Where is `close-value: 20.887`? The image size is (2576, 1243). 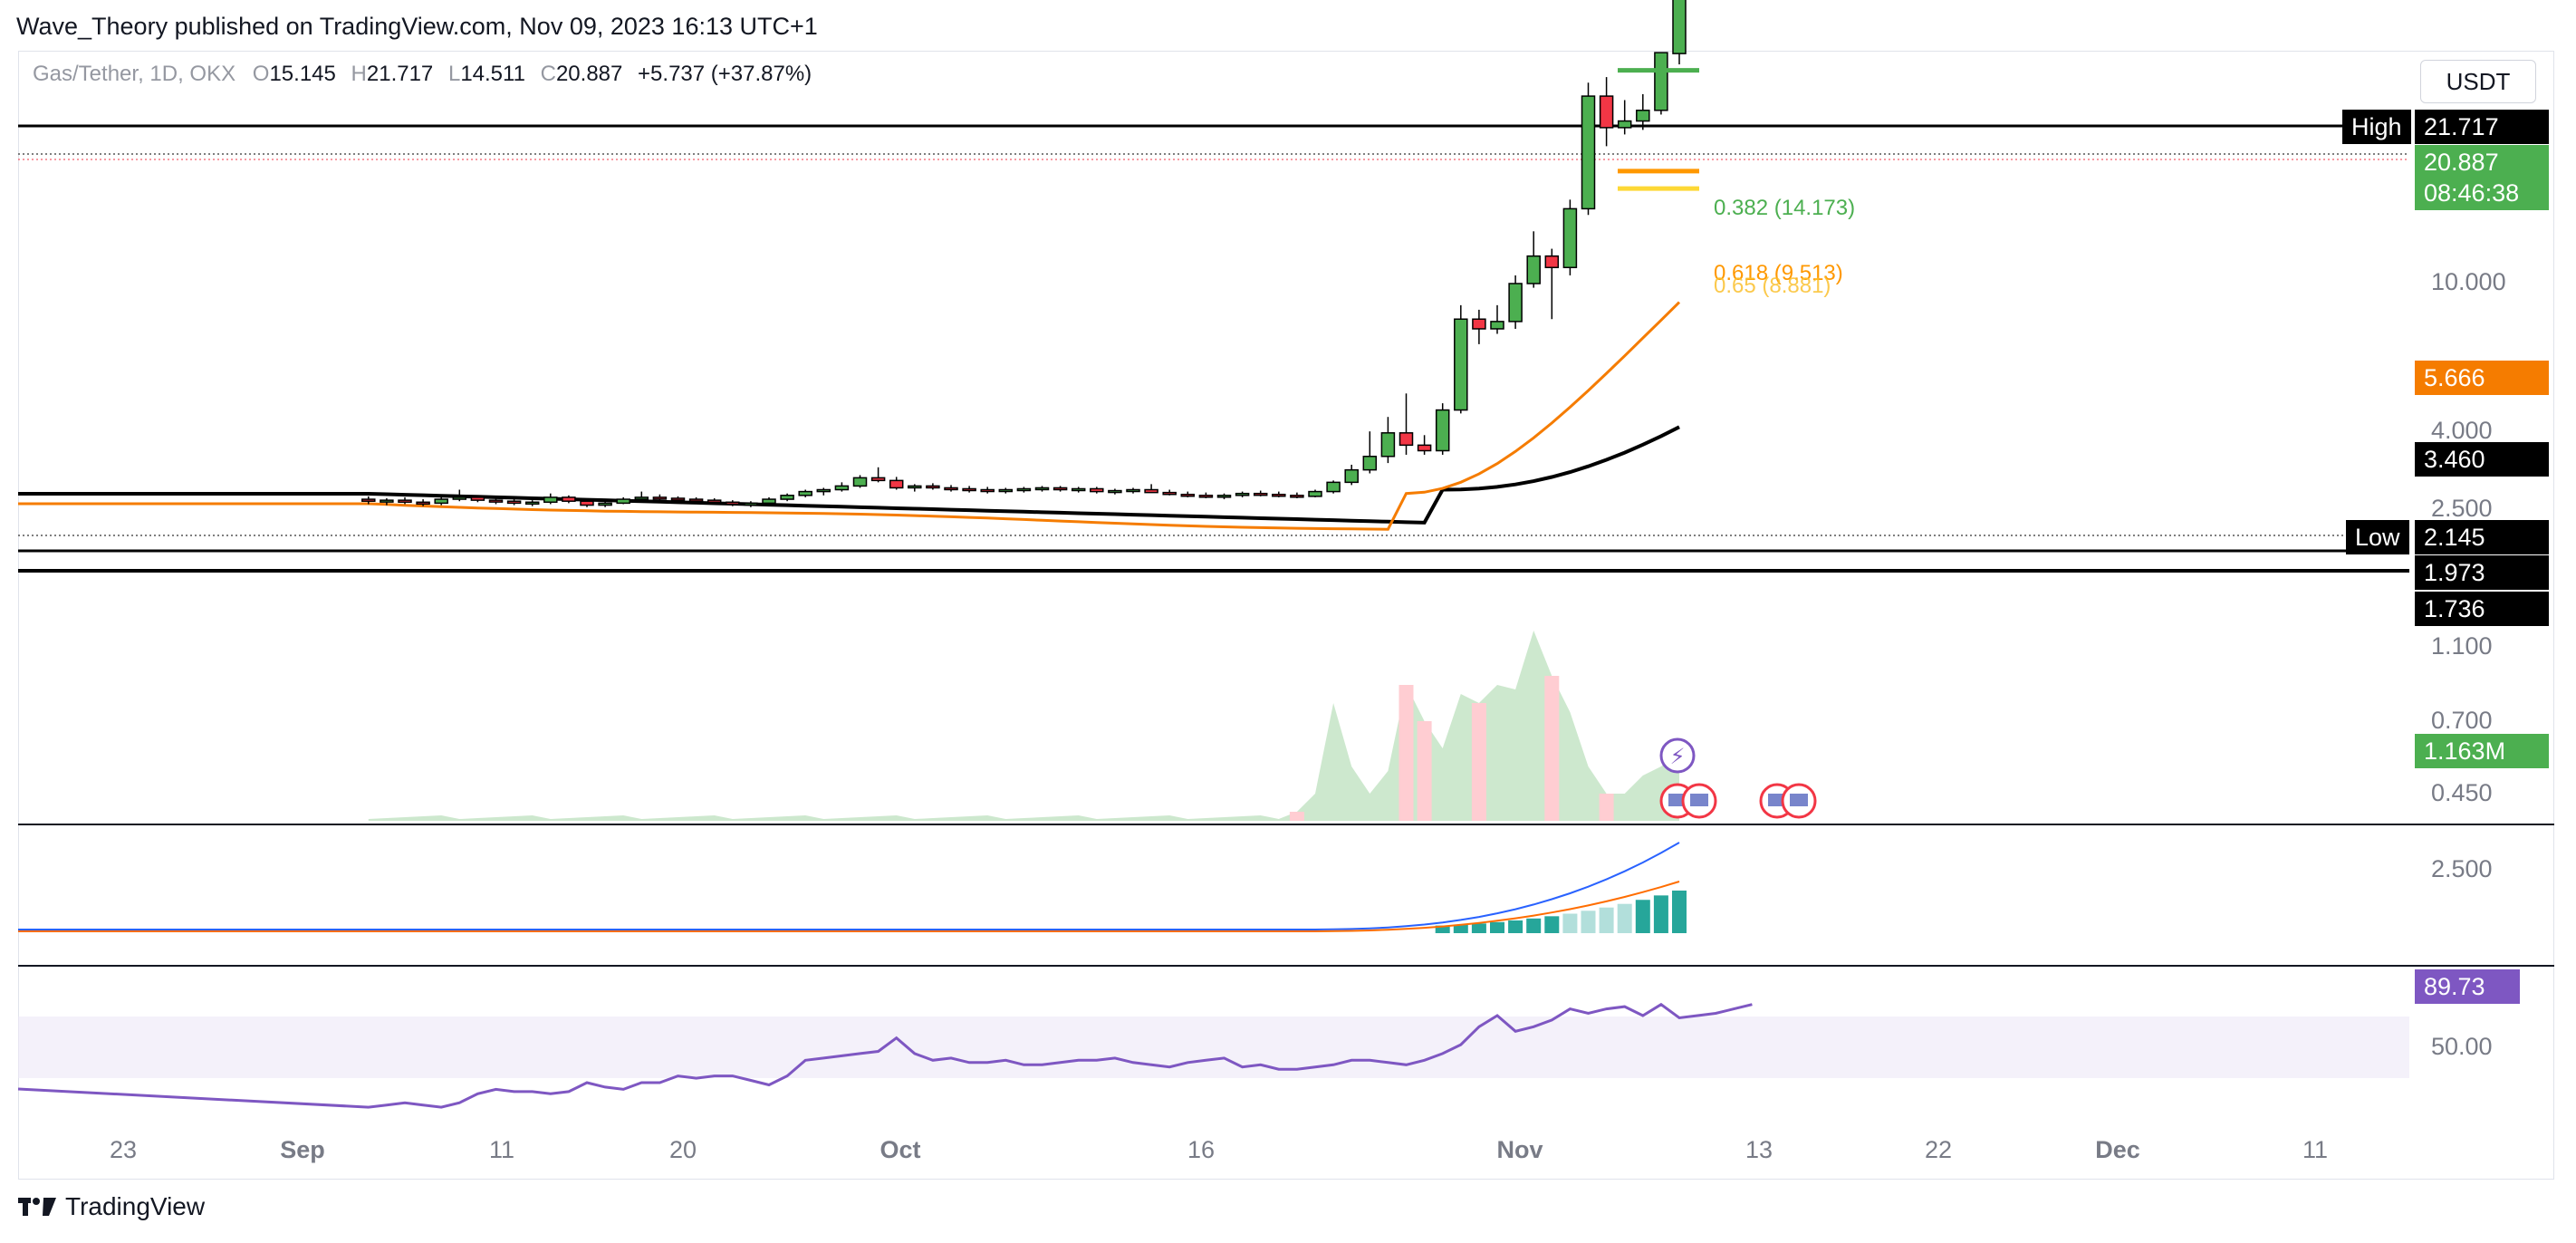 close-value: 20.887 is located at coordinates (589, 74).